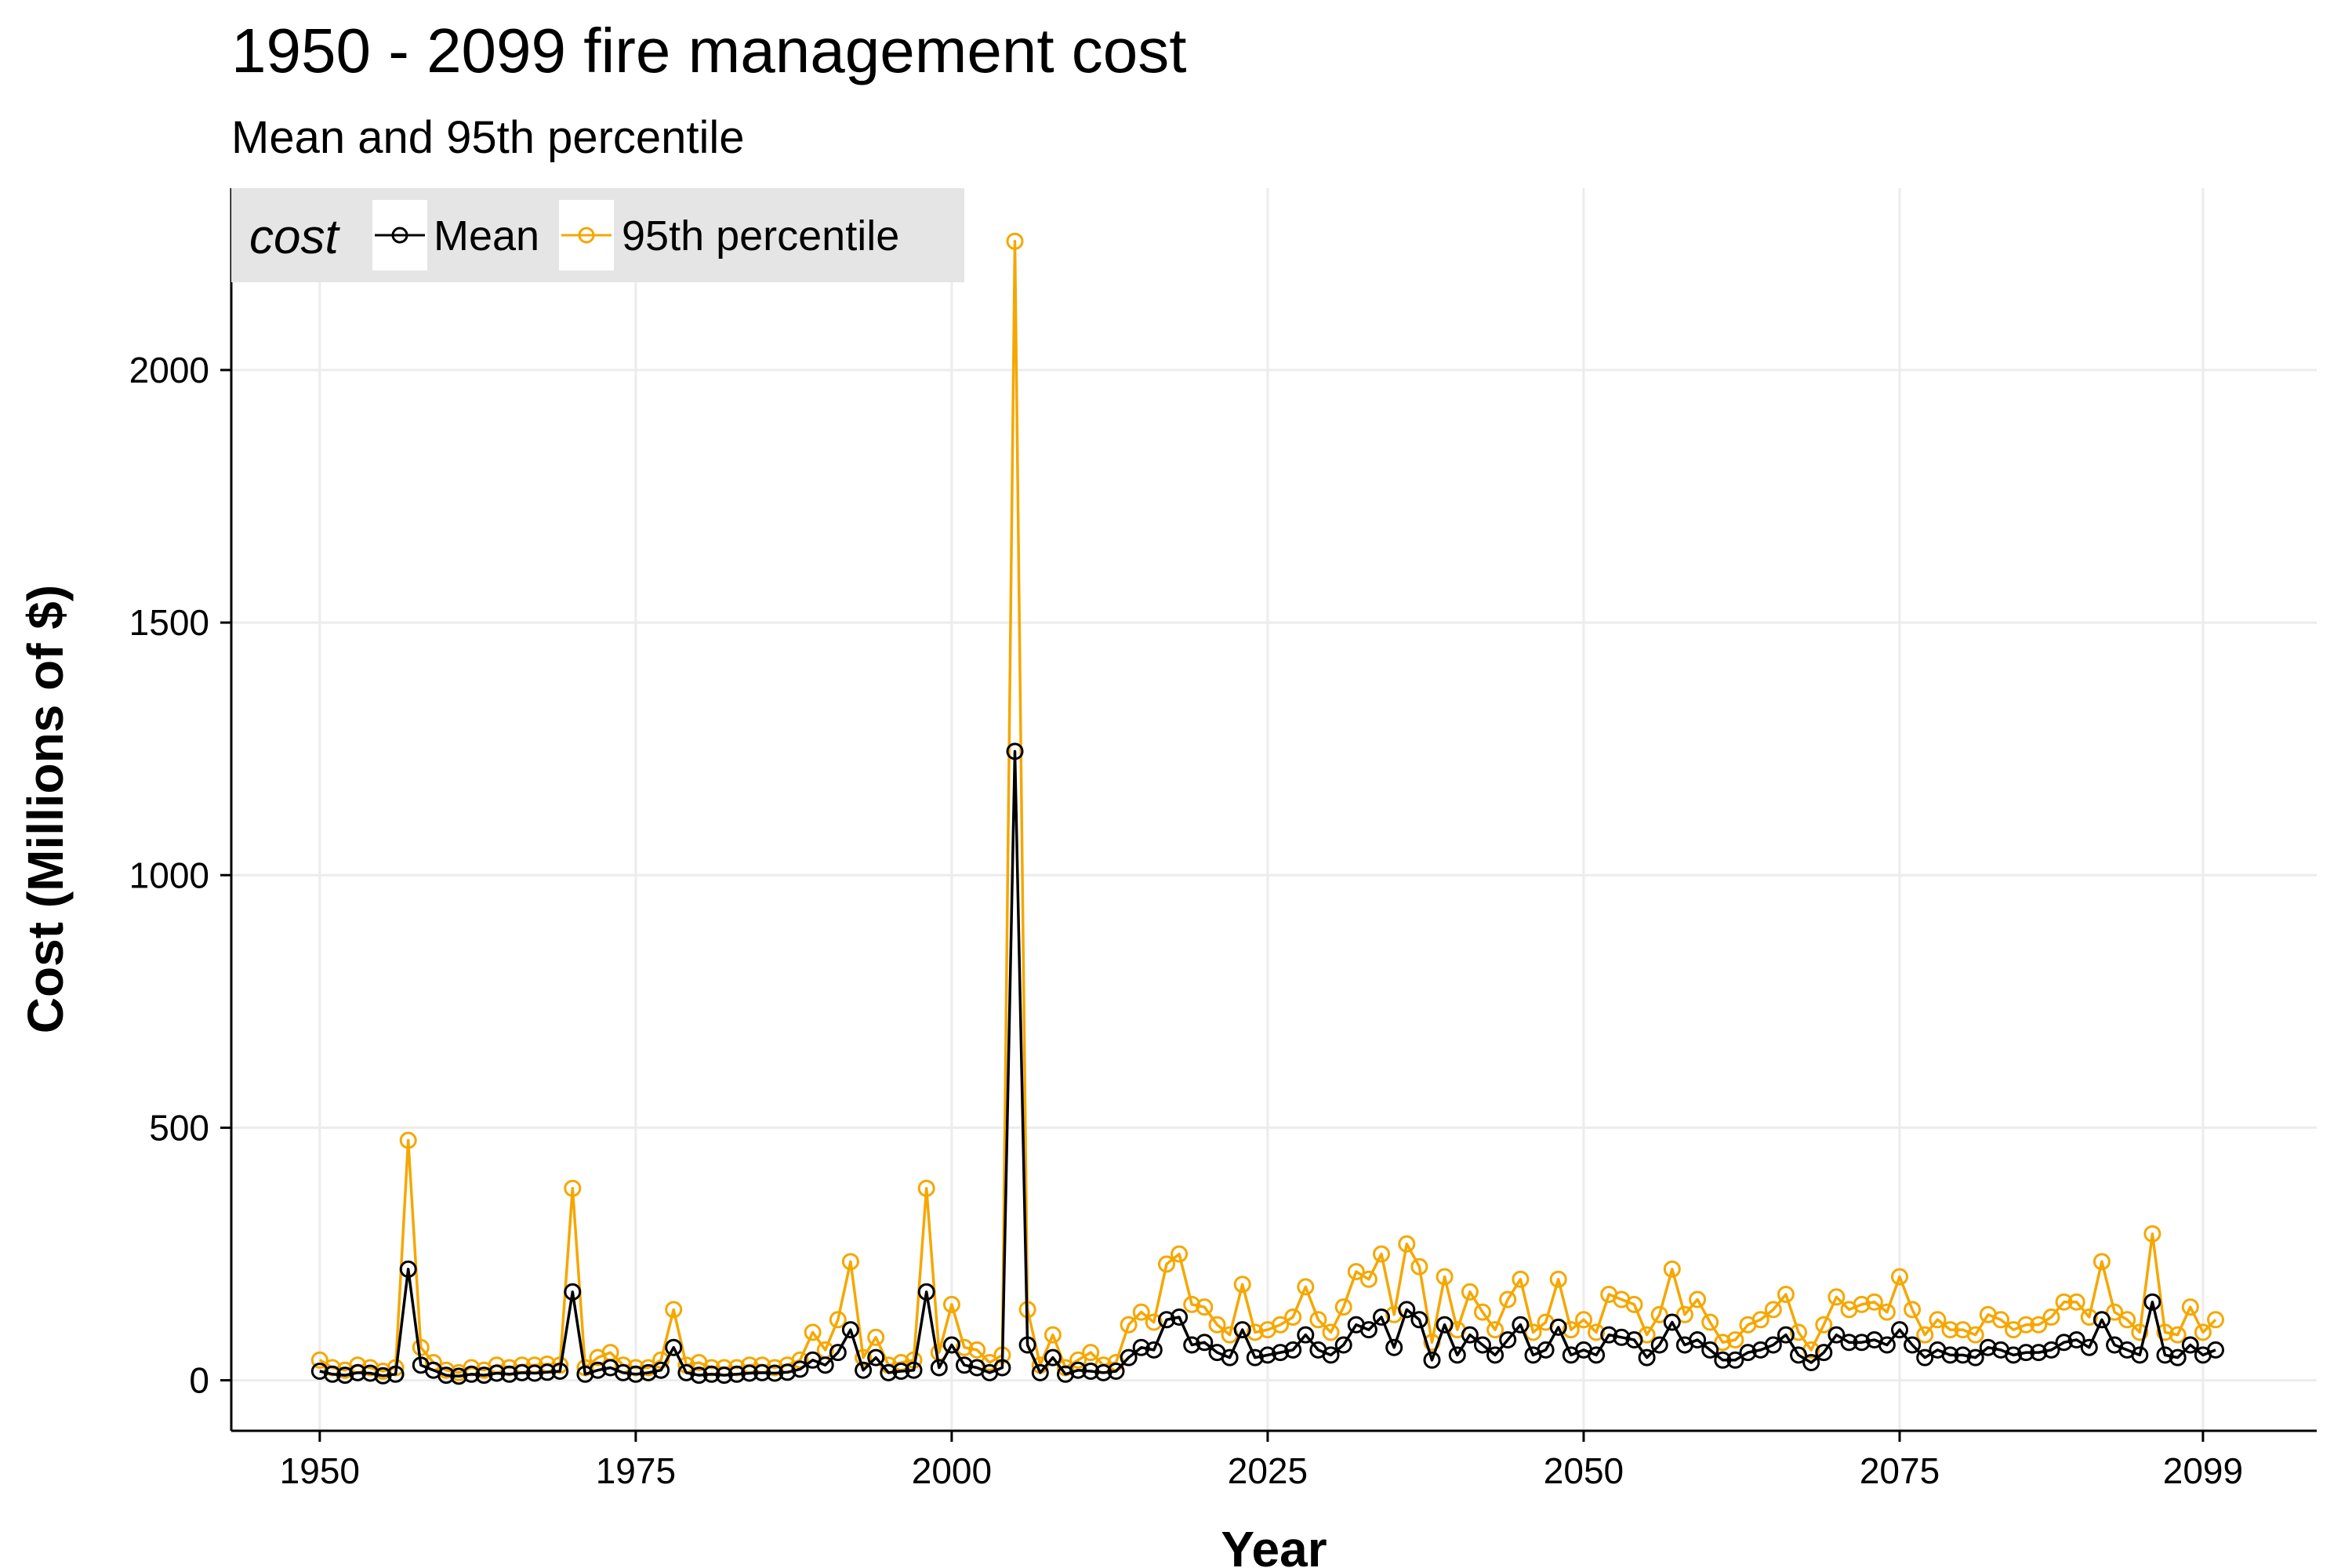 The image size is (2352, 1568). Describe the element at coordinates (320, 1470) in the screenshot. I see `x-tick-label: 1950` at that location.